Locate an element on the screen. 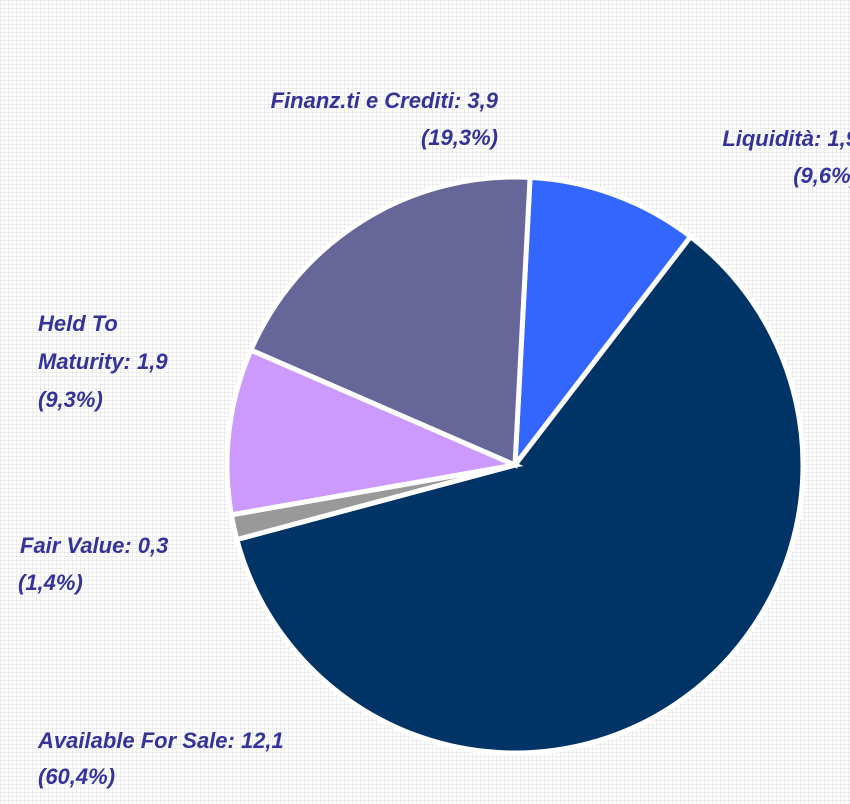  slice-label: (9,6%) is located at coordinates (821, 175).